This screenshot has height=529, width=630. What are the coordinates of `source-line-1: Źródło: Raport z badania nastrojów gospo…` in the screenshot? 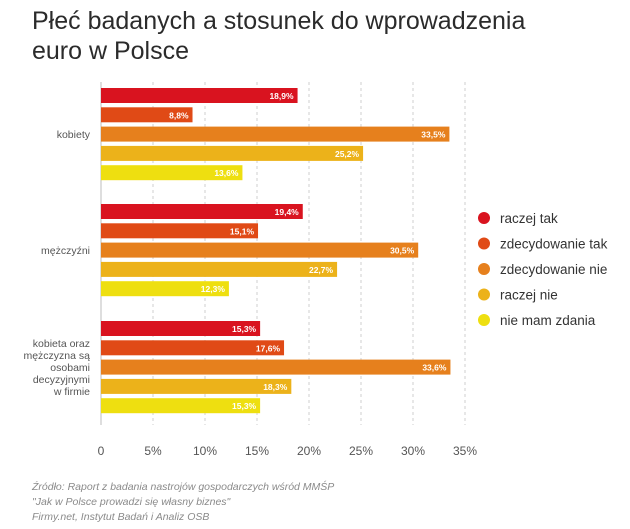 It's located at (183, 487).